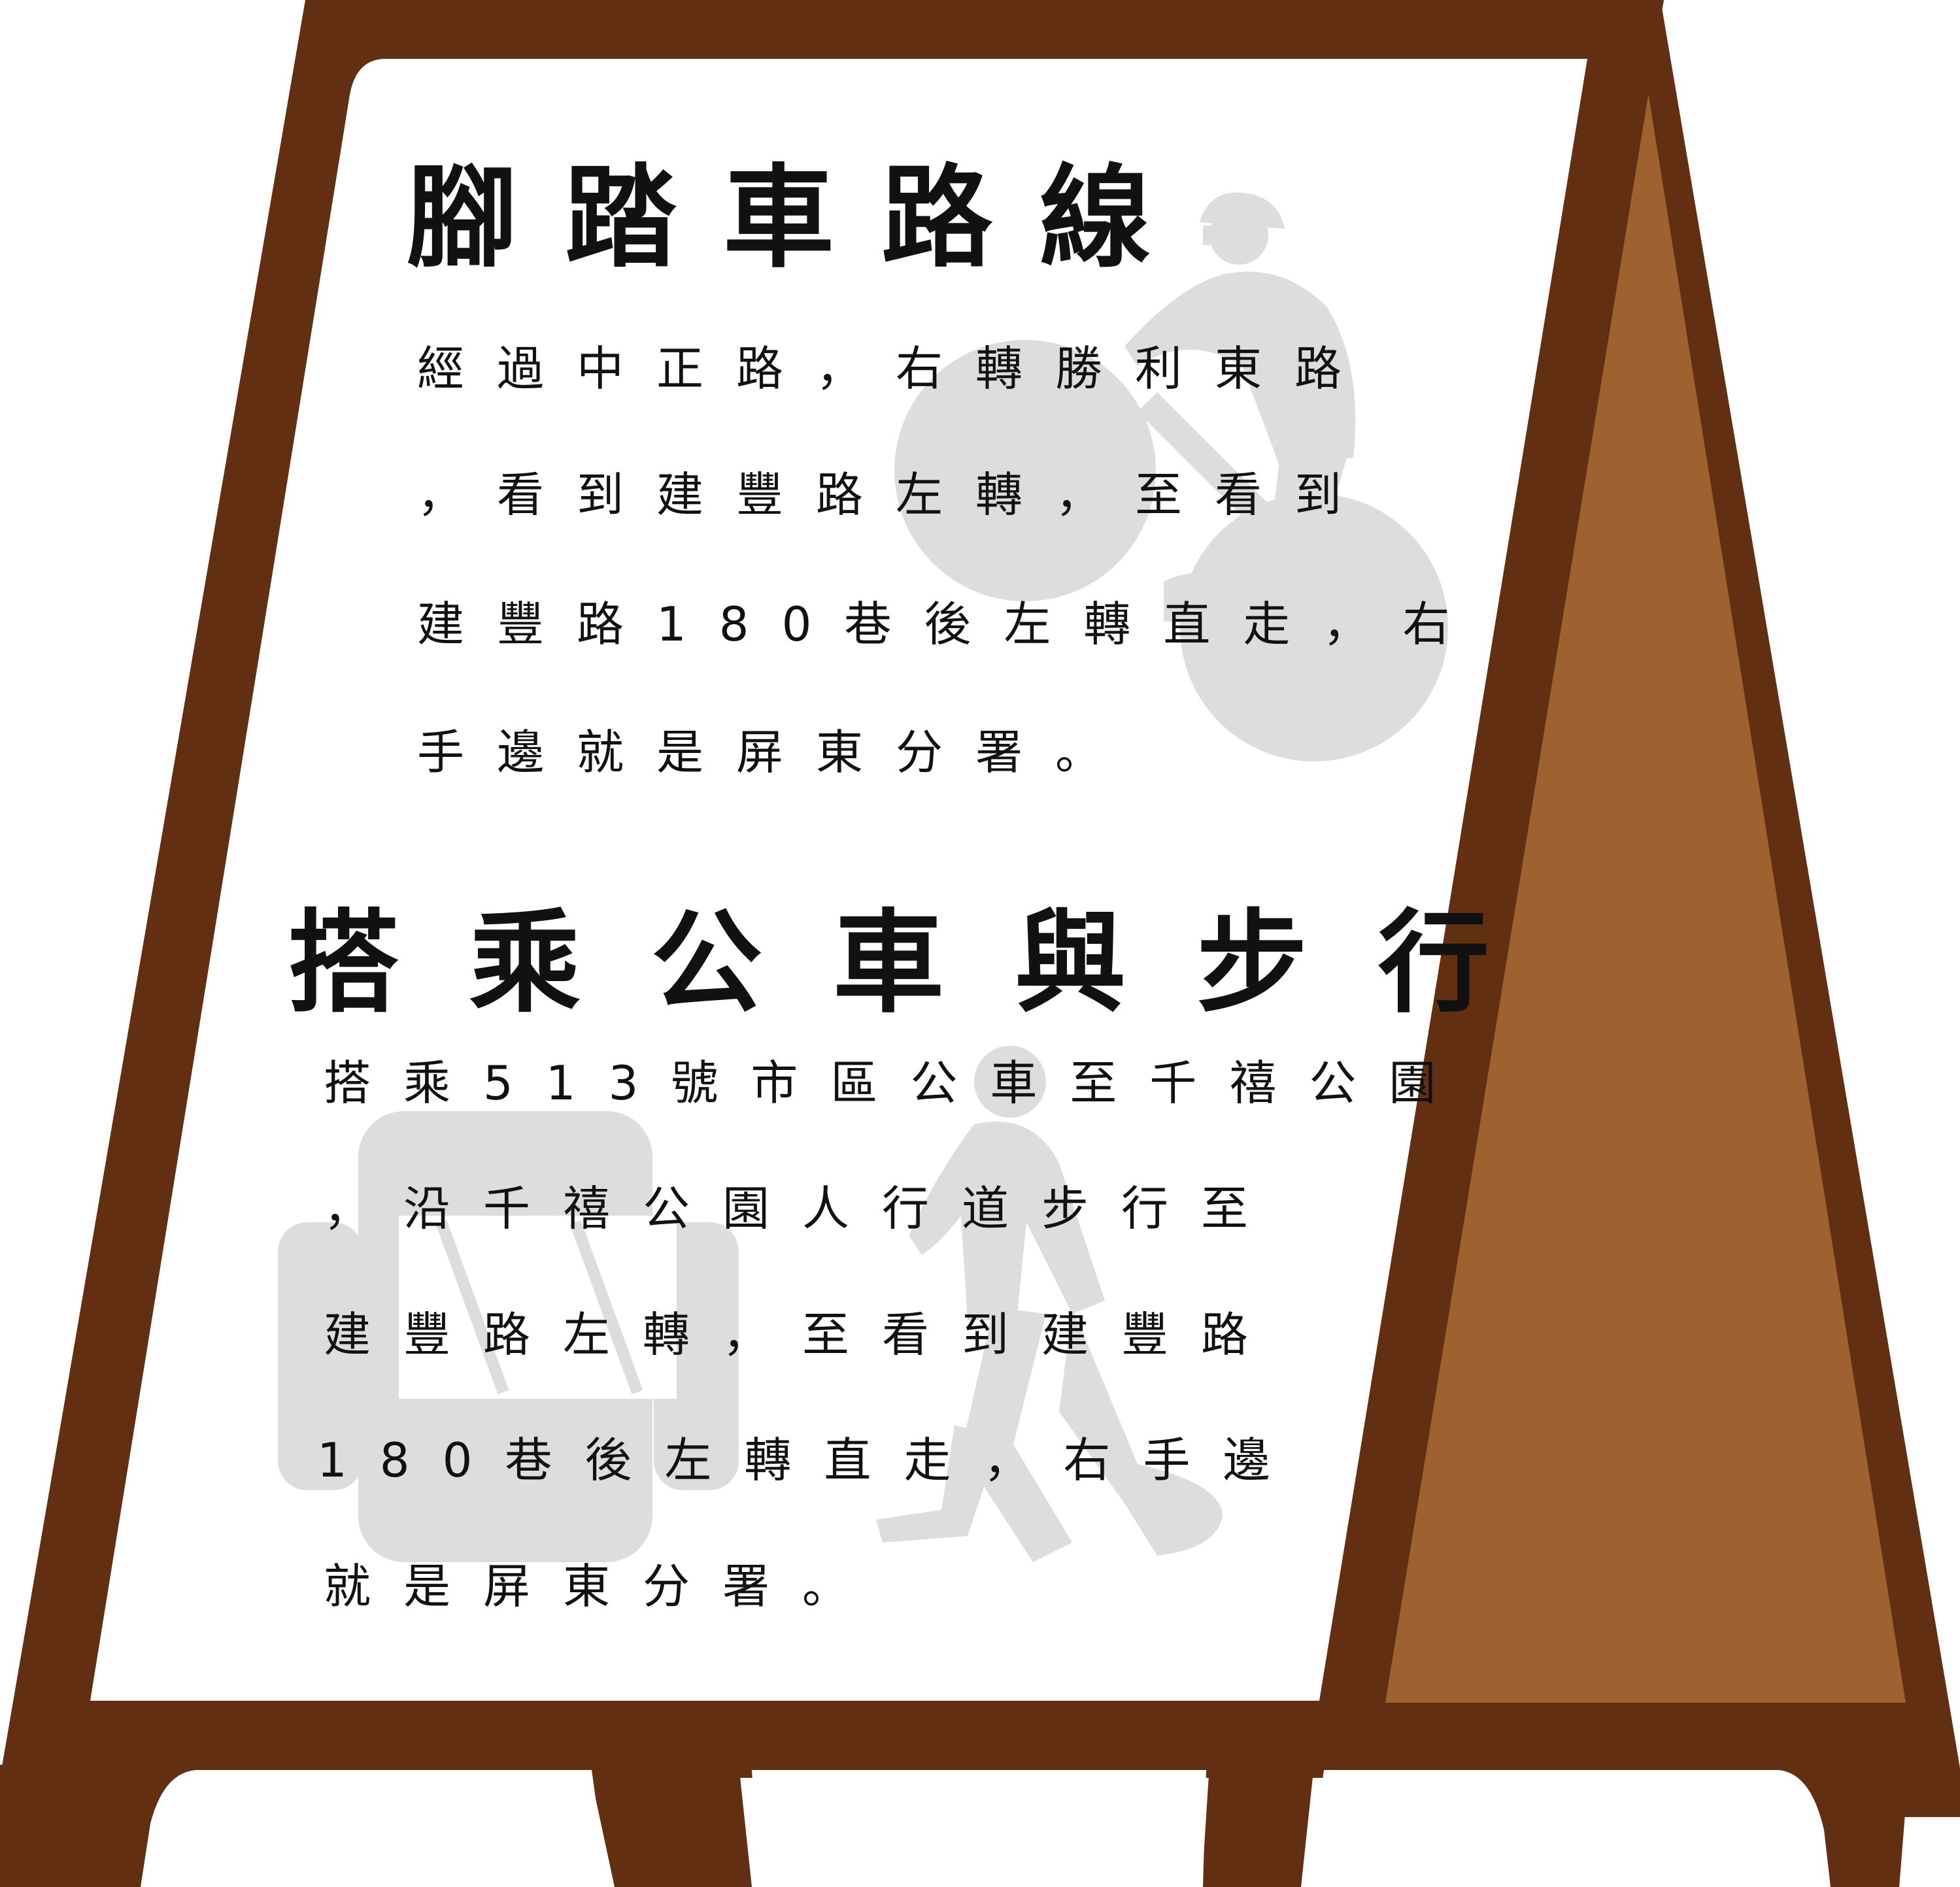  I want to click on cyclist-silhouette-icon, so click(1171, 476).